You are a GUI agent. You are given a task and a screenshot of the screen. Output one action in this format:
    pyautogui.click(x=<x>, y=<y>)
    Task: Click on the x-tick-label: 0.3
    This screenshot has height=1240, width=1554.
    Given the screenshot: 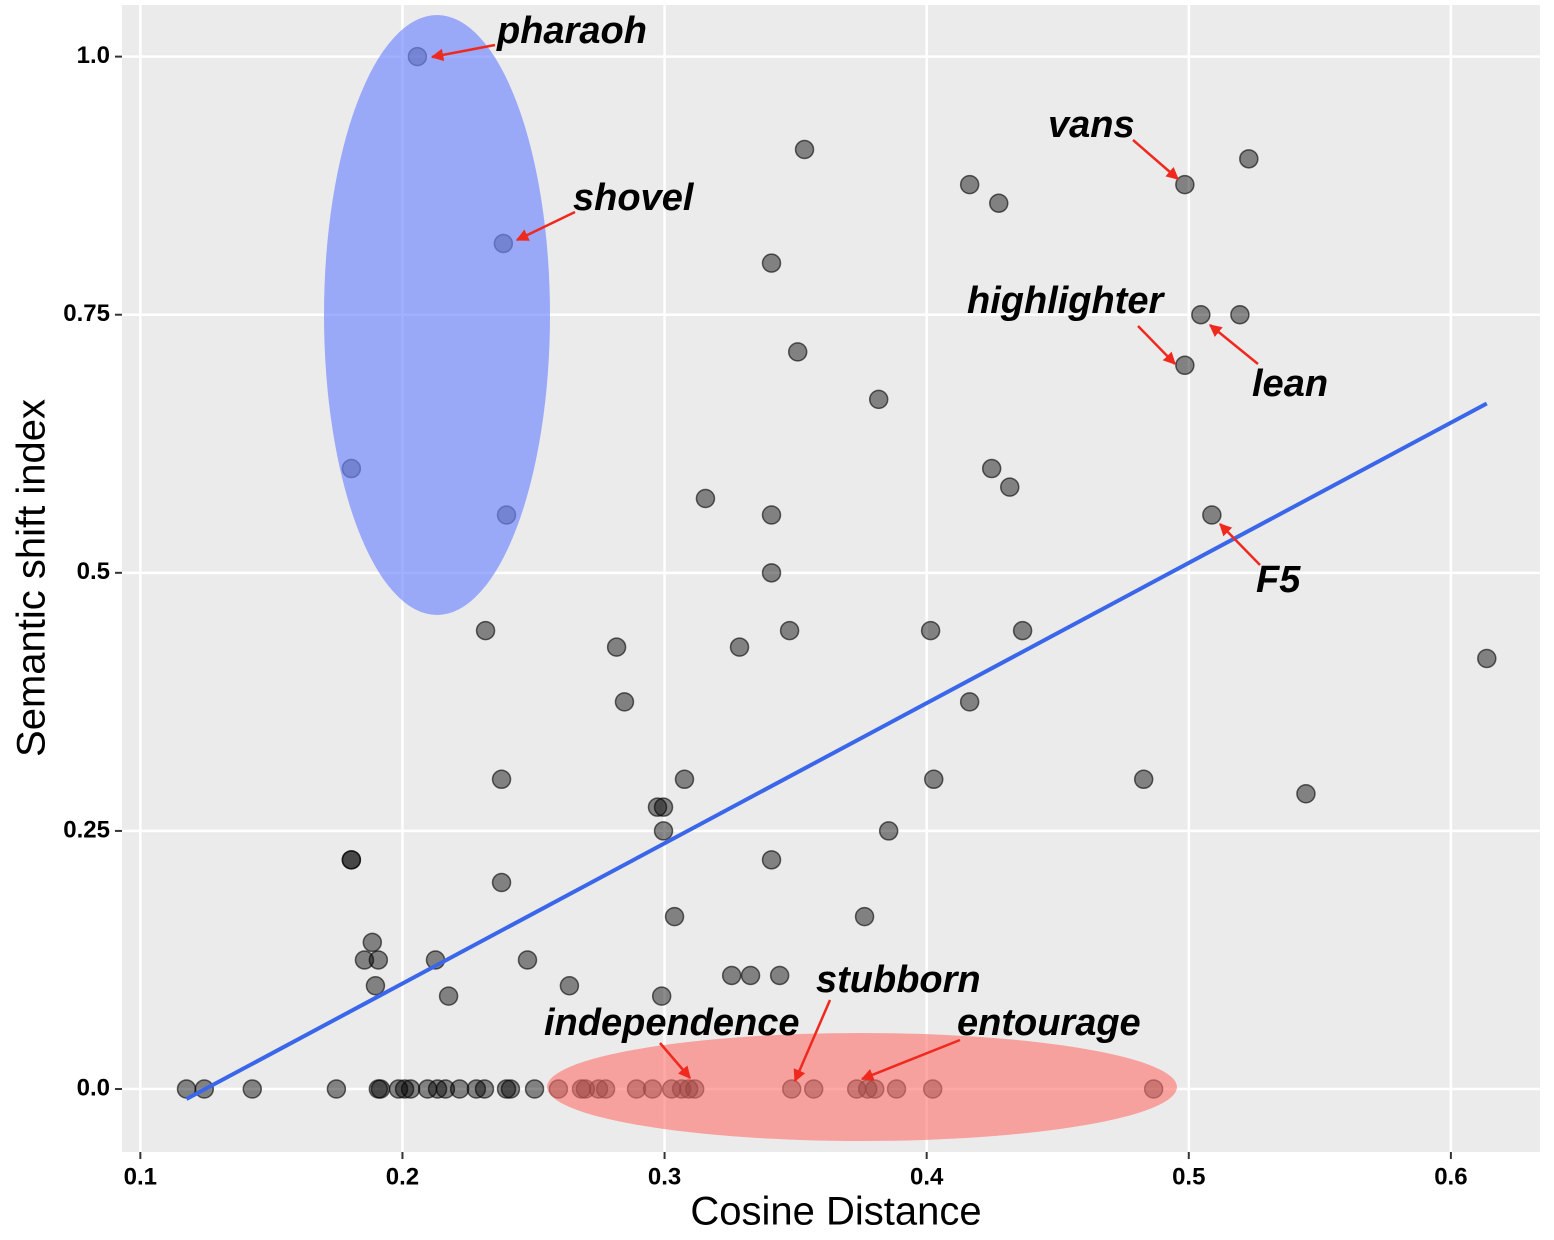 What is the action you would take?
    pyautogui.click(x=664, y=1176)
    